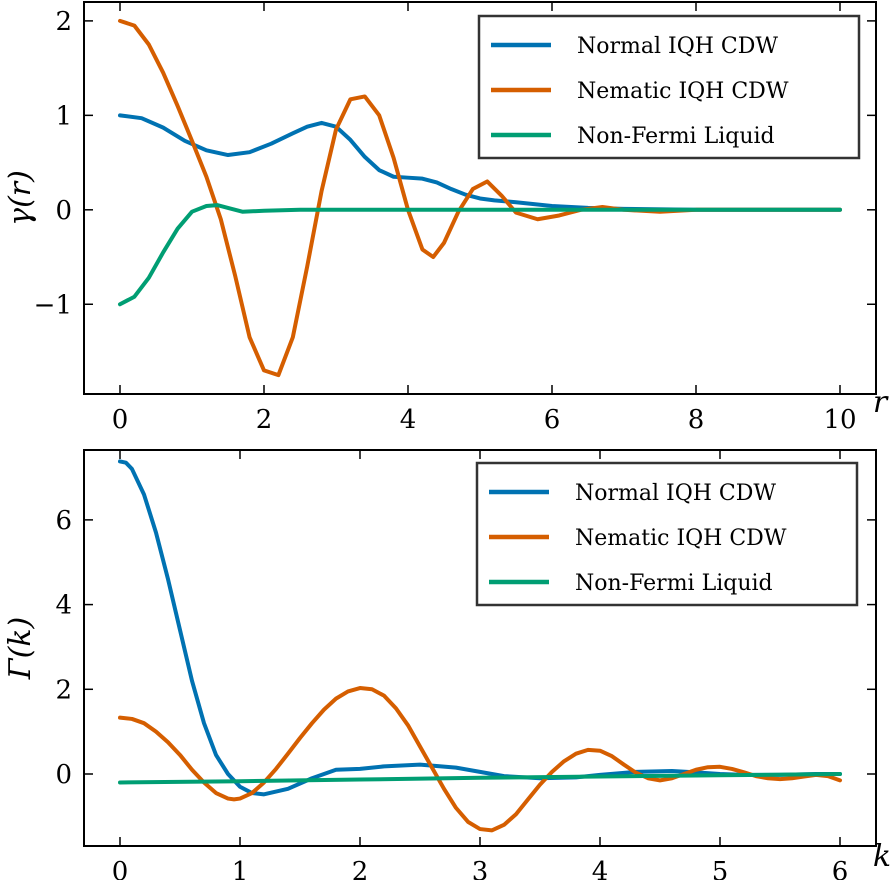  I want to click on y-tick-label: 1, so click(63, 116).